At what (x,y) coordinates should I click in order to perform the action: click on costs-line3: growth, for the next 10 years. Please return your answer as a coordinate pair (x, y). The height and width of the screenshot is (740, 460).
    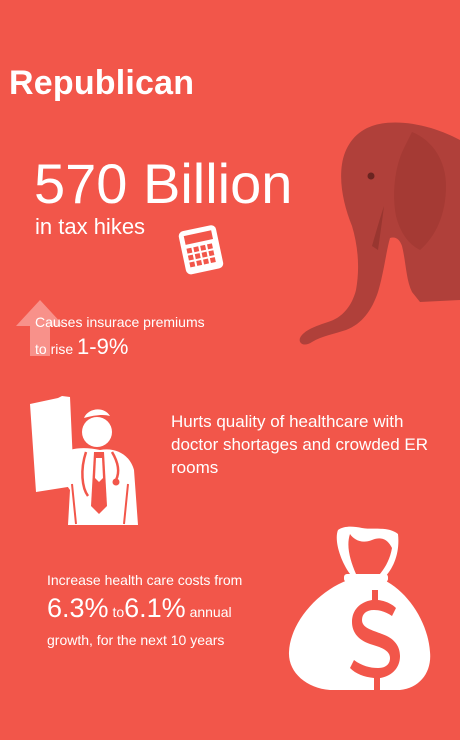
    Looking at the image, I should click on (136, 640).